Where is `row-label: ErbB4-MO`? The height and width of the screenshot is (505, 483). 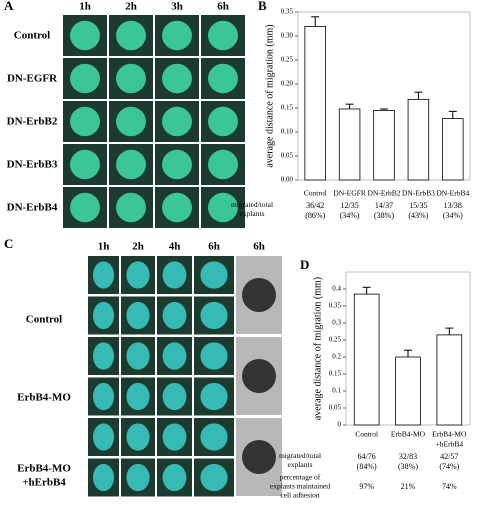
row-label: ErbB4-MO is located at coordinates (44, 398).